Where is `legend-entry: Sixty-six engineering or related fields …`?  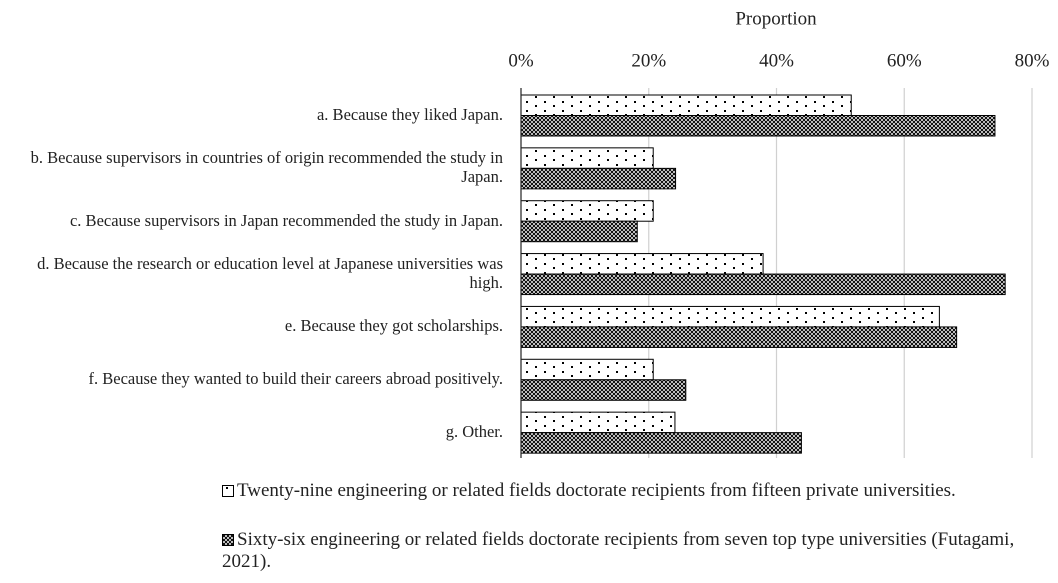
legend-entry: Sixty-six engineering or related fields … is located at coordinates (637, 551).